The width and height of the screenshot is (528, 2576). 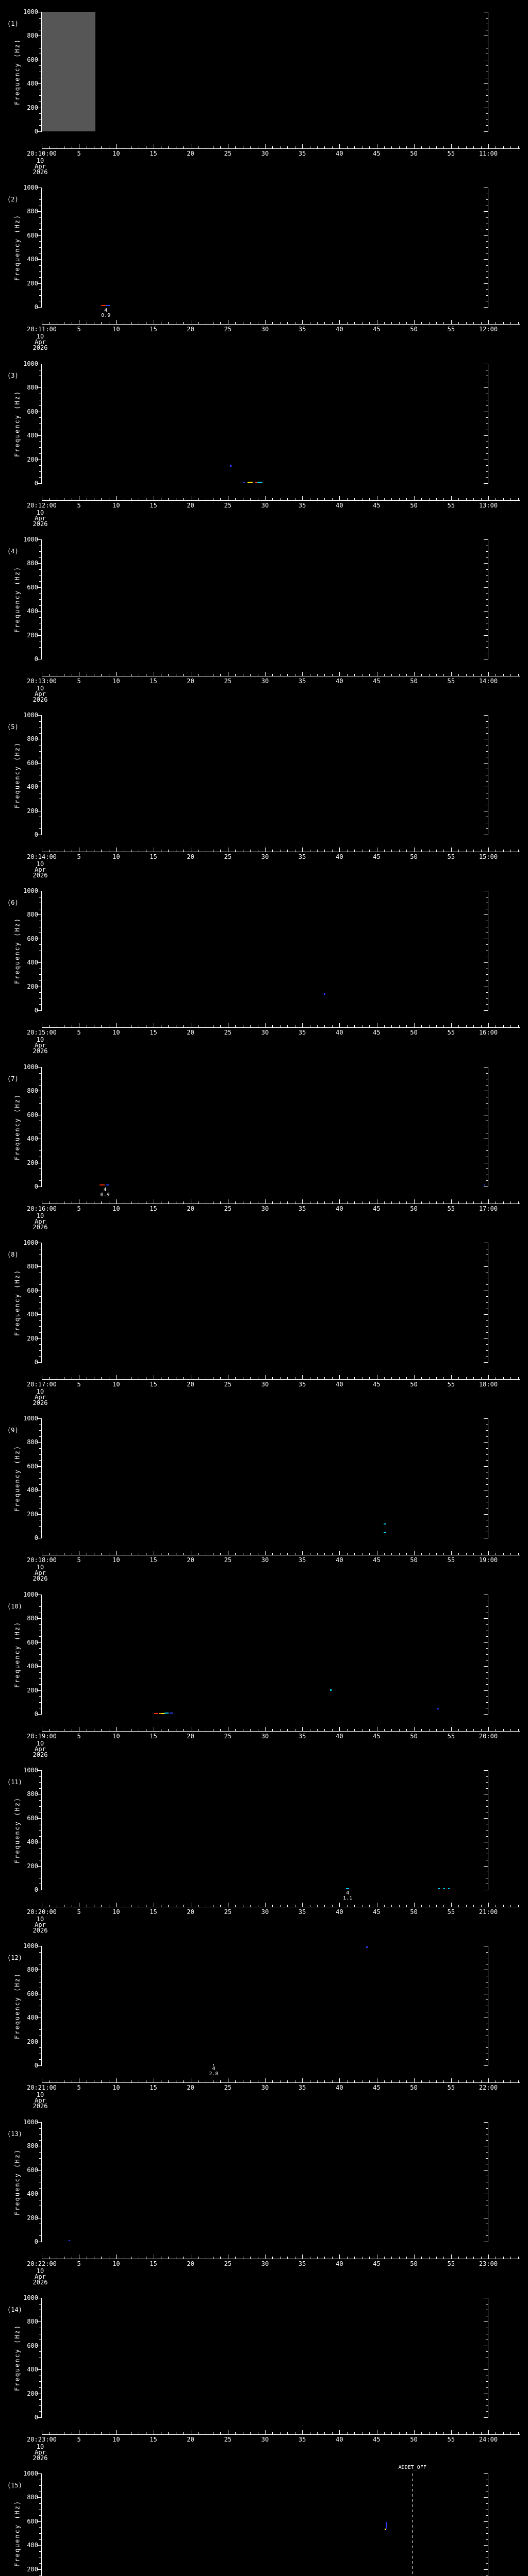 What do you see at coordinates (13, 199) in the screenshot?
I see `panel-index-label: (2)` at bounding box center [13, 199].